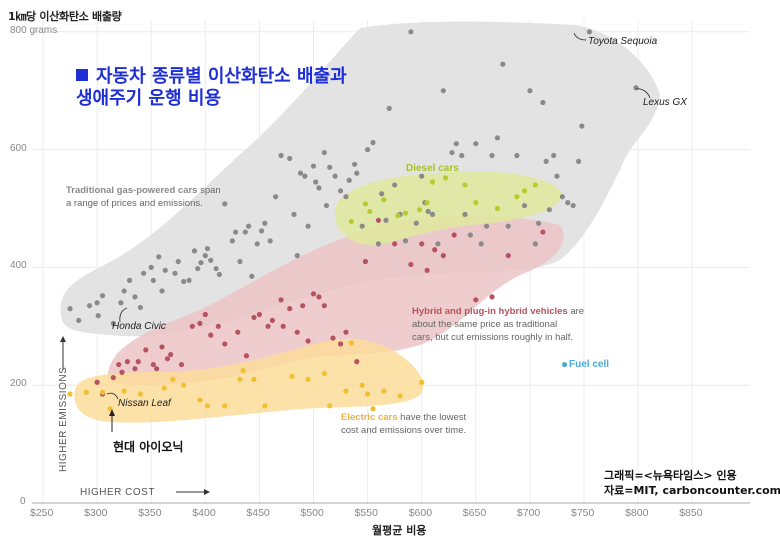 This screenshot has width=780, height=541. I want to click on credit-source: 자료=MIT, carboncounter.com, so click(692, 490).